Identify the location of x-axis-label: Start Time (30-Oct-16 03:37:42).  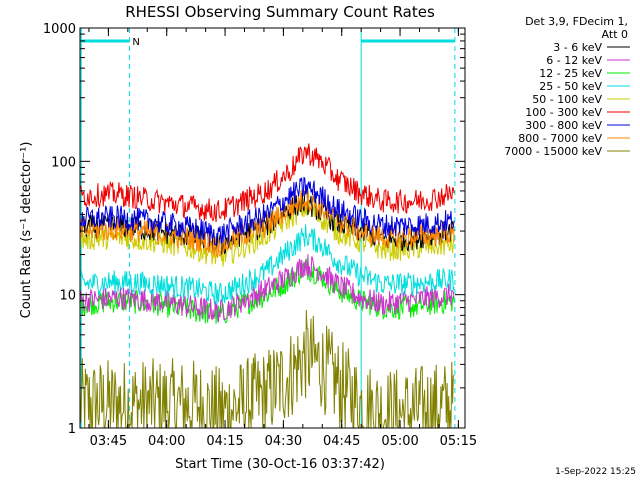
(280, 464).